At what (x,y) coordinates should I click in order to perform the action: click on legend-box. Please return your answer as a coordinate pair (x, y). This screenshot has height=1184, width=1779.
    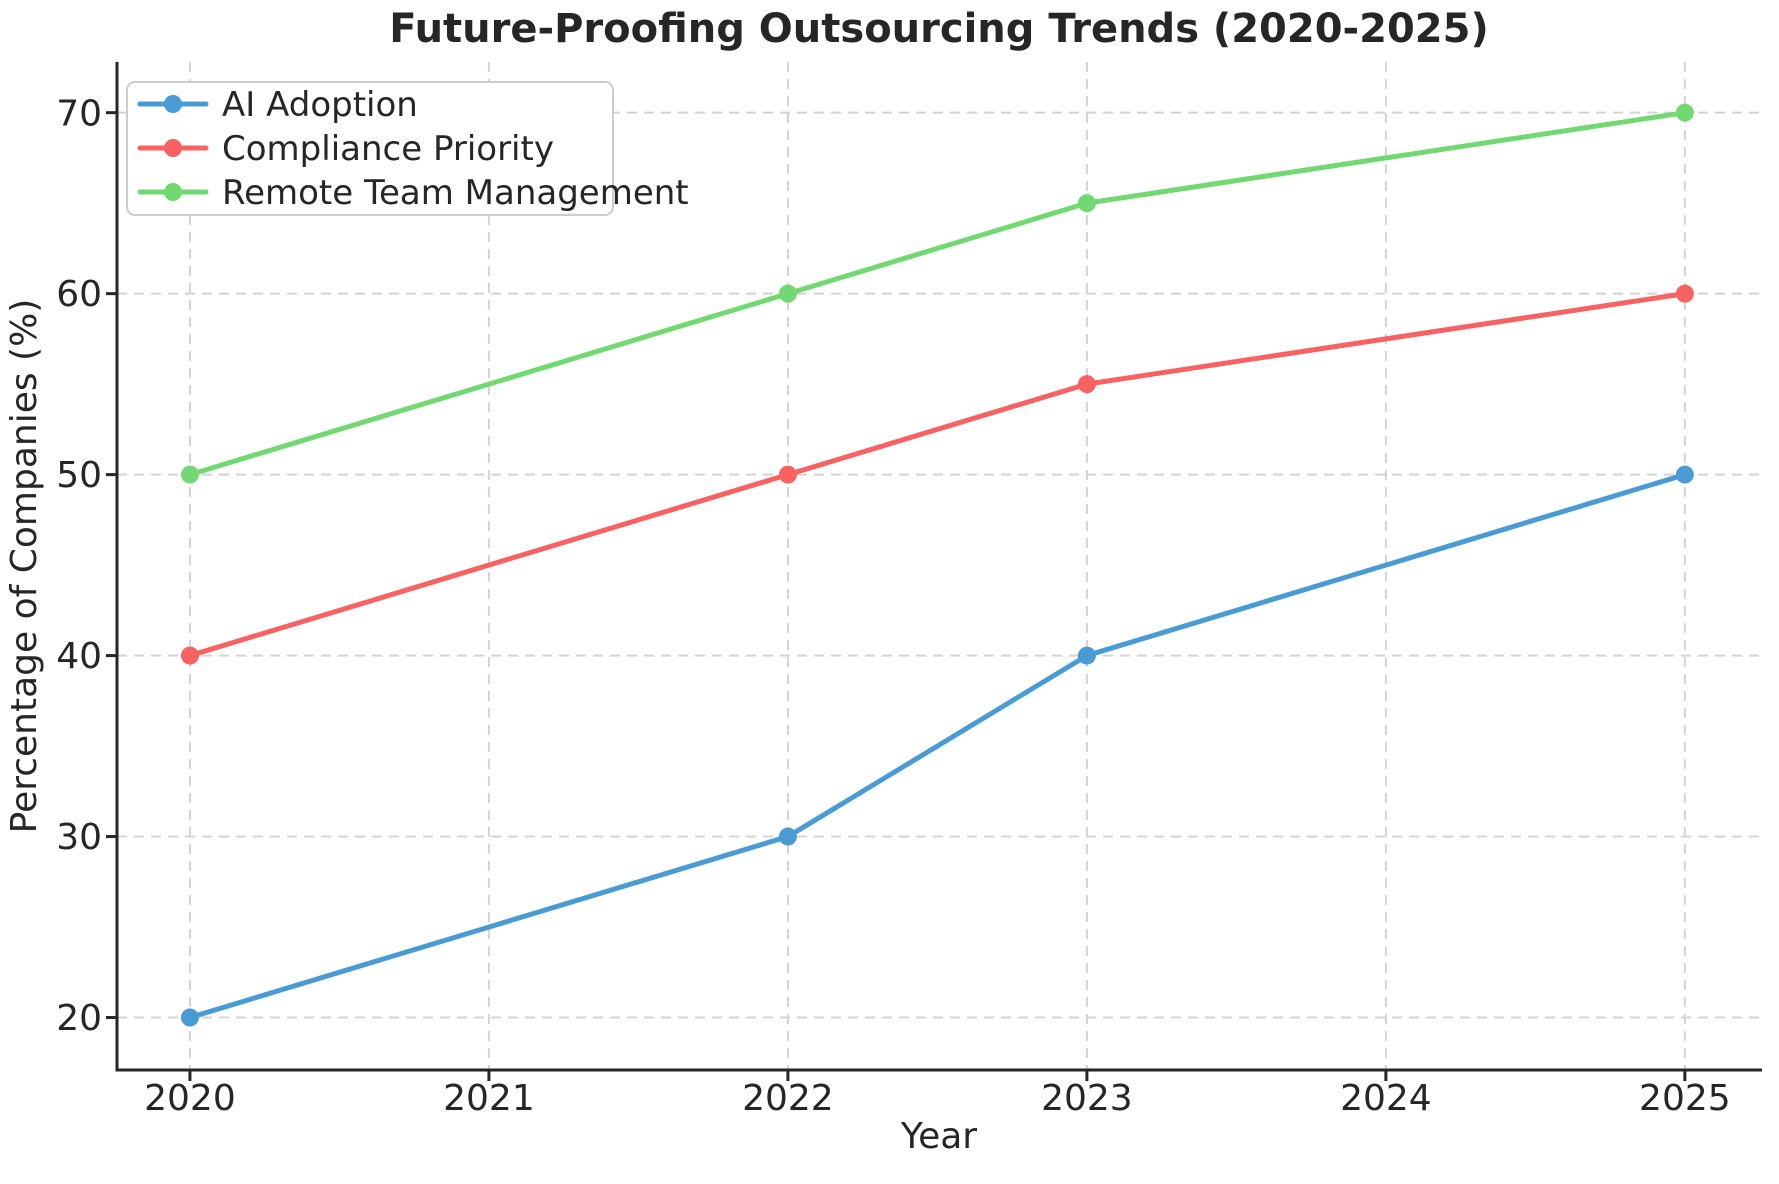
    Looking at the image, I should click on (370, 148).